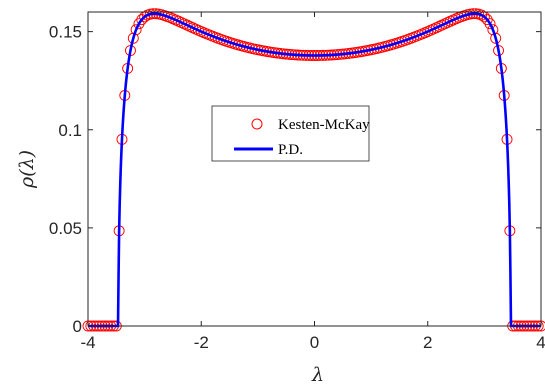 The image size is (545, 386). What do you see at coordinates (201, 342) in the screenshot?
I see `x-tick-label: -2` at bounding box center [201, 342].